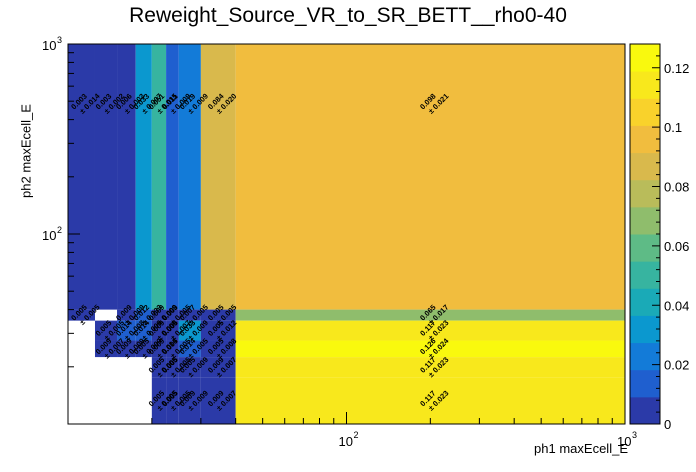  Describe the element at coordinates (59, 40) in the screenshot. I see `y-tick-exponent: 3` at that location.